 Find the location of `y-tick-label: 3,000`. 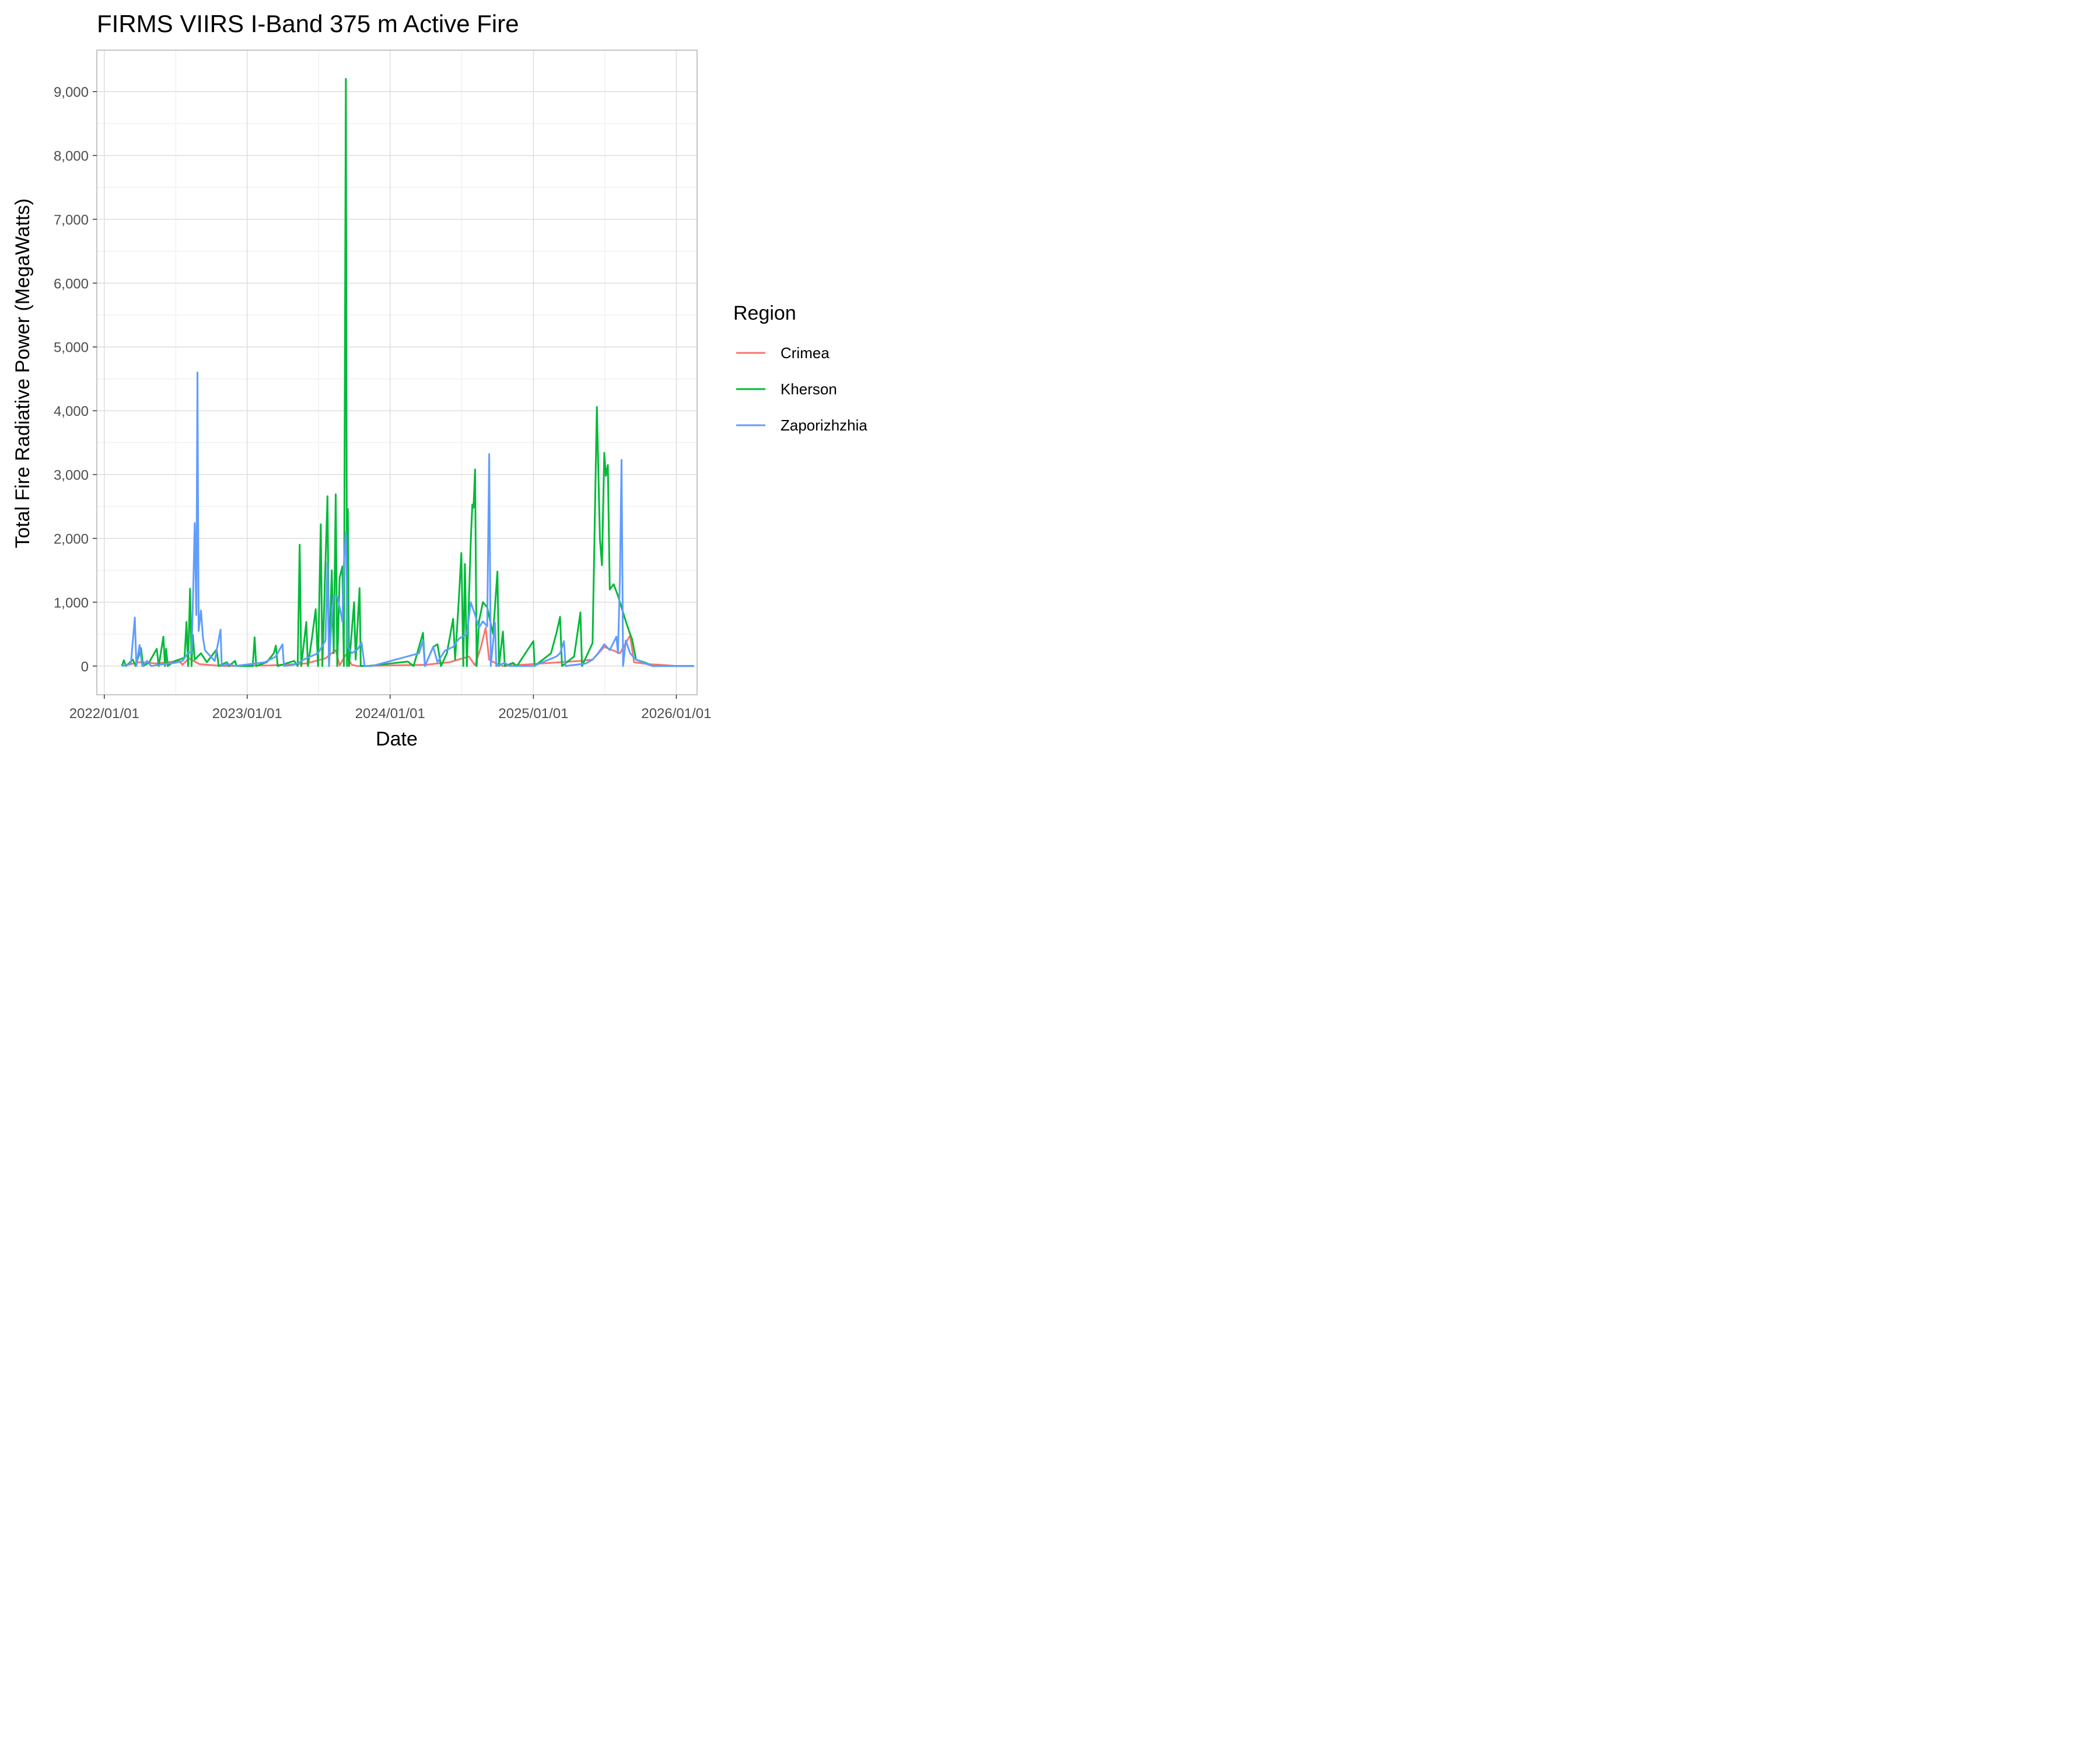

y-tick-label: 3,000 is located at coordinates (71, 476).